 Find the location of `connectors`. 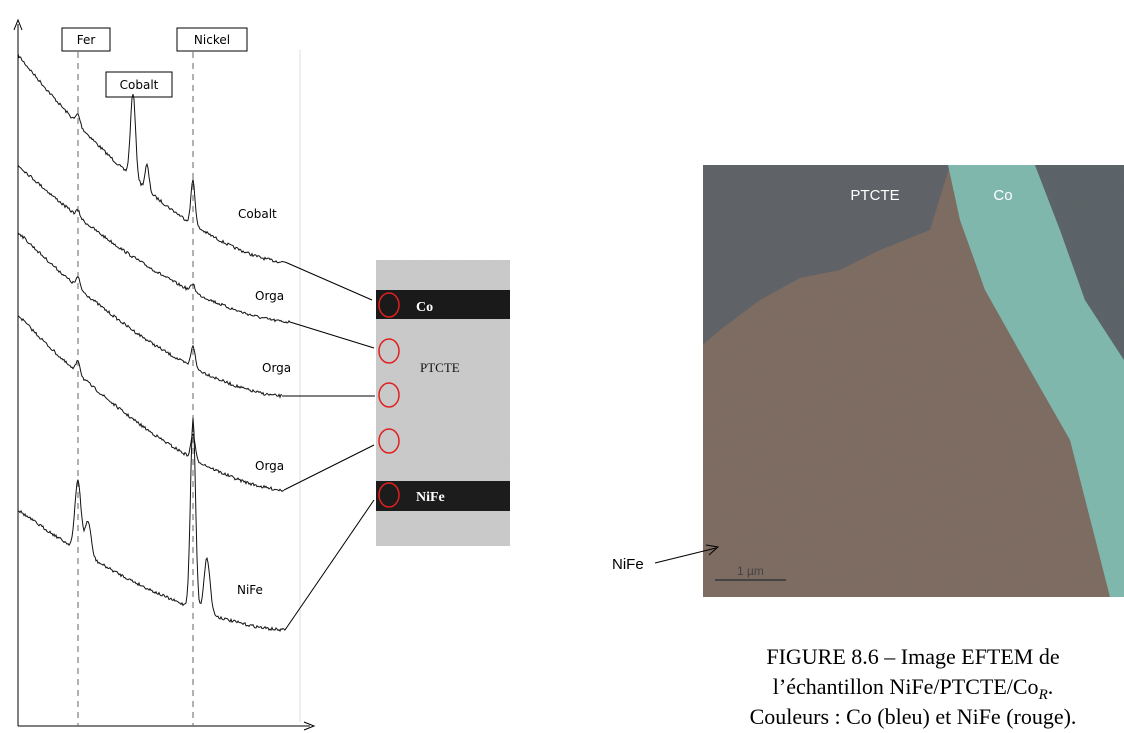

connectors is located at coordinates (328, 446).